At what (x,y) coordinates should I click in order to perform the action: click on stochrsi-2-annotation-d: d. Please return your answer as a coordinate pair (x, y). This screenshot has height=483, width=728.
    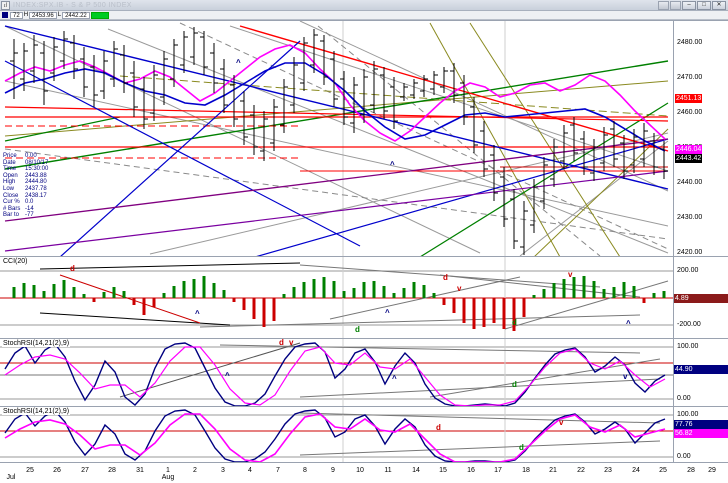
    Looking at the image, I should click on (438, 427).